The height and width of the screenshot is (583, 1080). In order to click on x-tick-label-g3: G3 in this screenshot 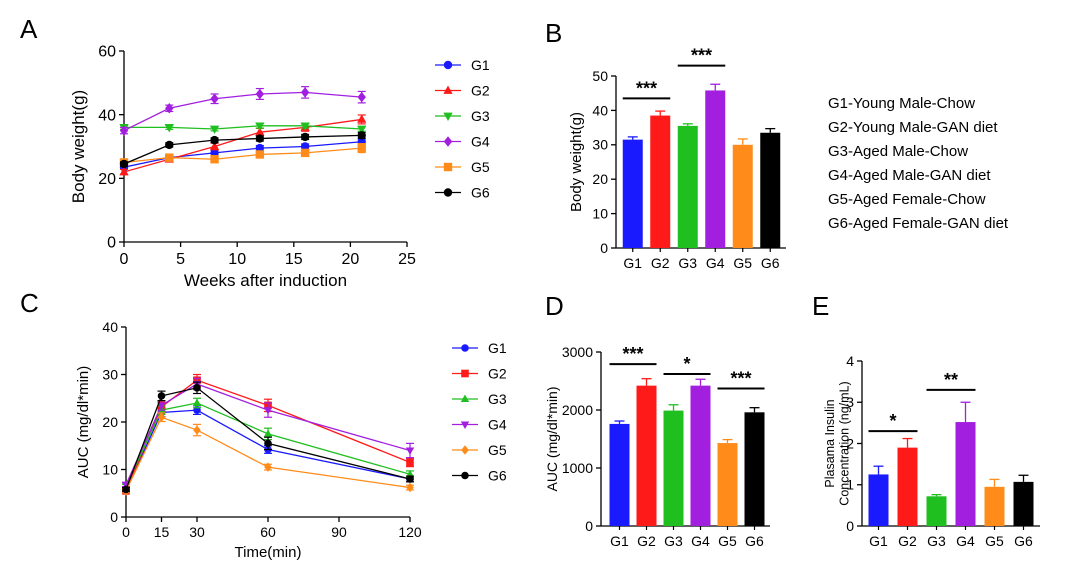, I will do `click(687, 263)`.